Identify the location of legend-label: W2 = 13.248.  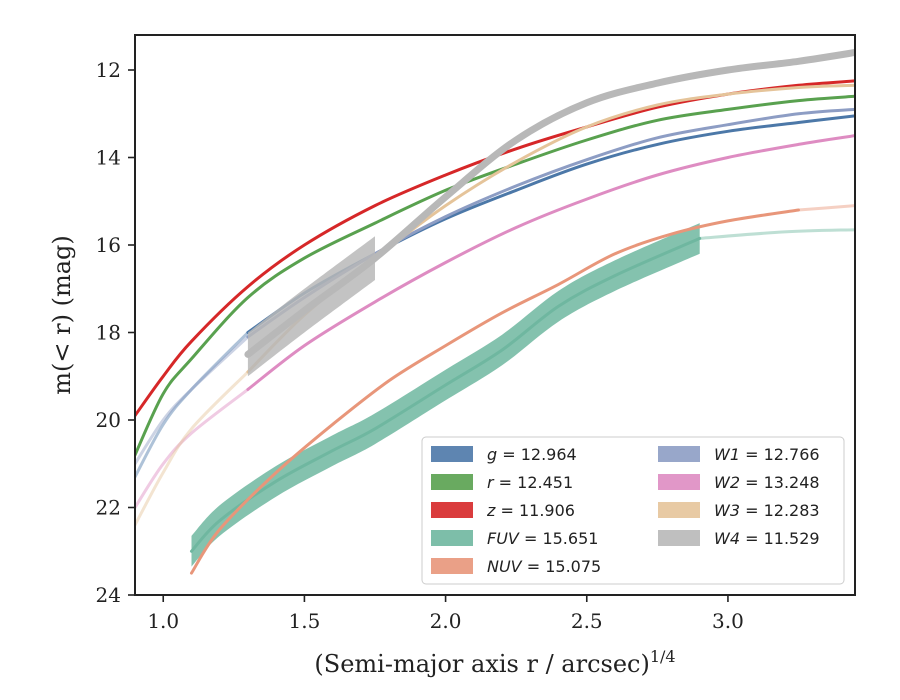
(767, 482).